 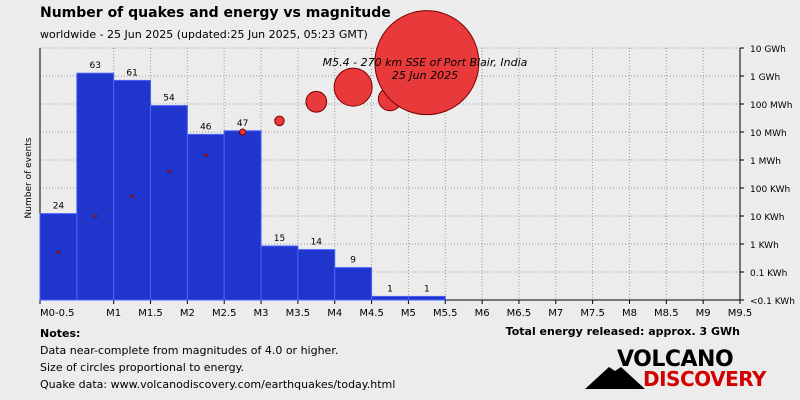 What do you see at coordinates (768, 274) in the screenshot?
I see `energy-tick-label: 0.1 KWh` at bounding box center [768, 274].